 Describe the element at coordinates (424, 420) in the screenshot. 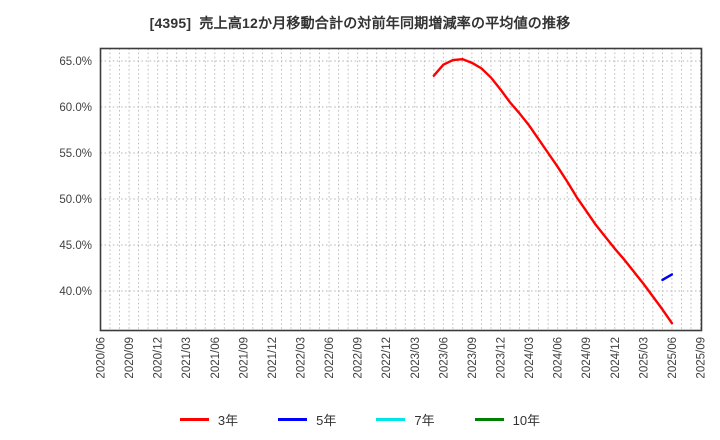

I see `legend-label: 7年` at that location.